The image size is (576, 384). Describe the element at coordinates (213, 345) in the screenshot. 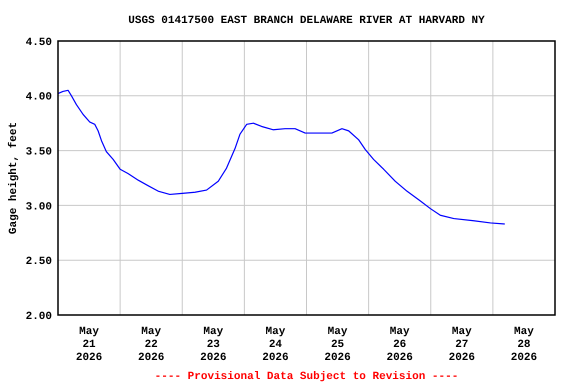

I see `x-tick-label: May 23 2026` at that location.